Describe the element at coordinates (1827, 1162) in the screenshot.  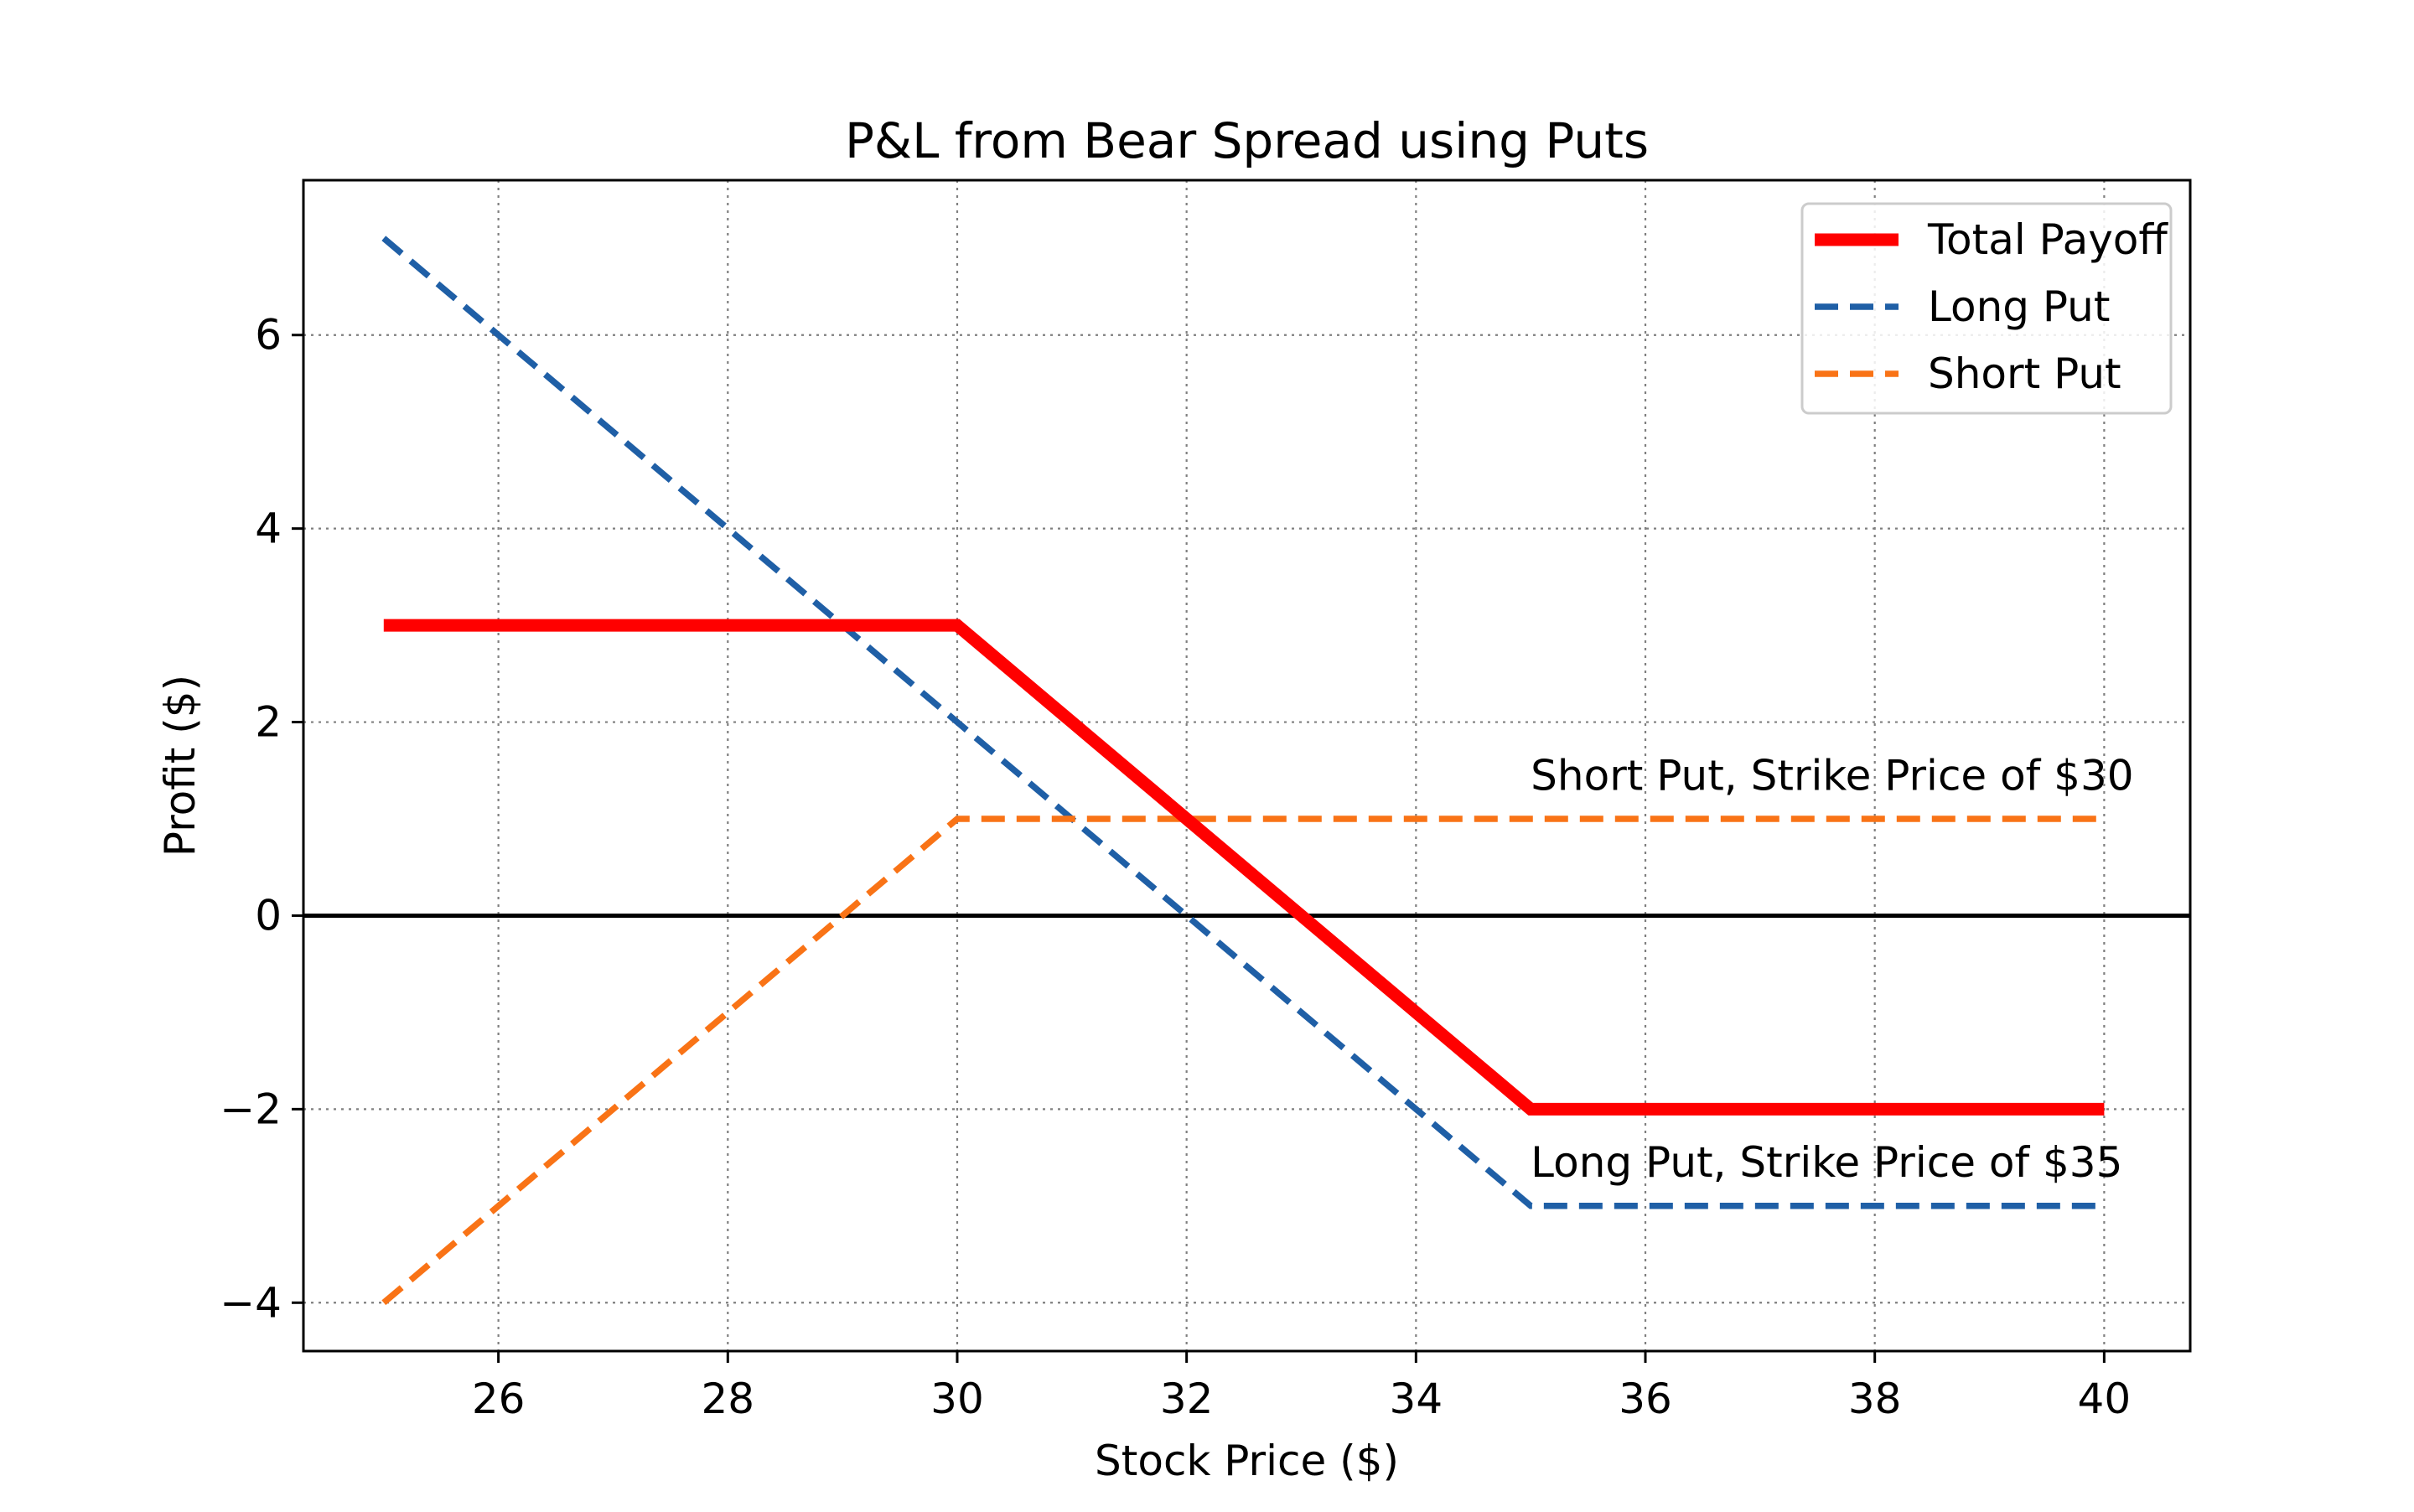
I see `annotation-long-put-strike: Long Put, Strike Price of $35` at that location.